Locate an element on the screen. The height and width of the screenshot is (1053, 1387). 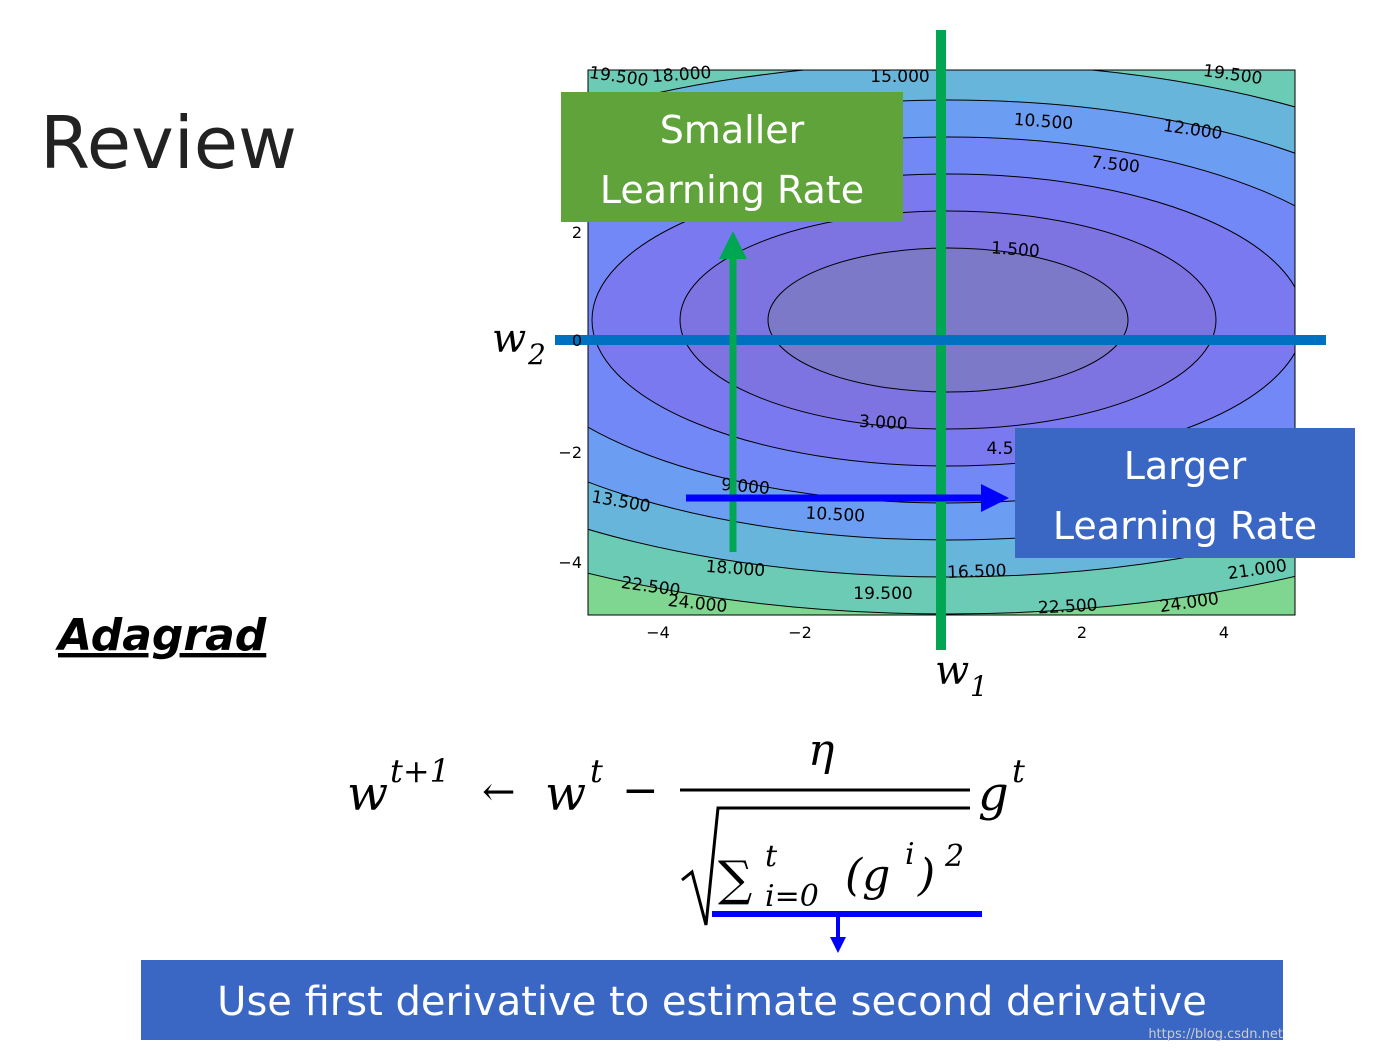
formula-part: η is located at coordinates (821, 750).